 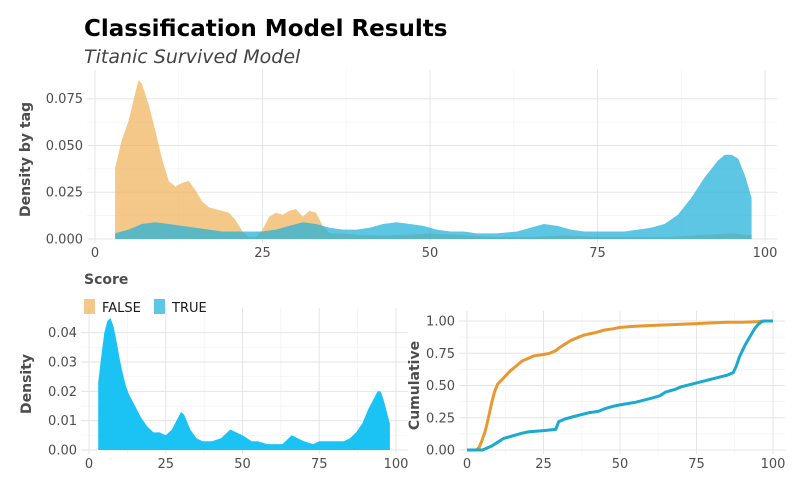 I want to click on x-axis-title: Score, so click(x=106, y=280).